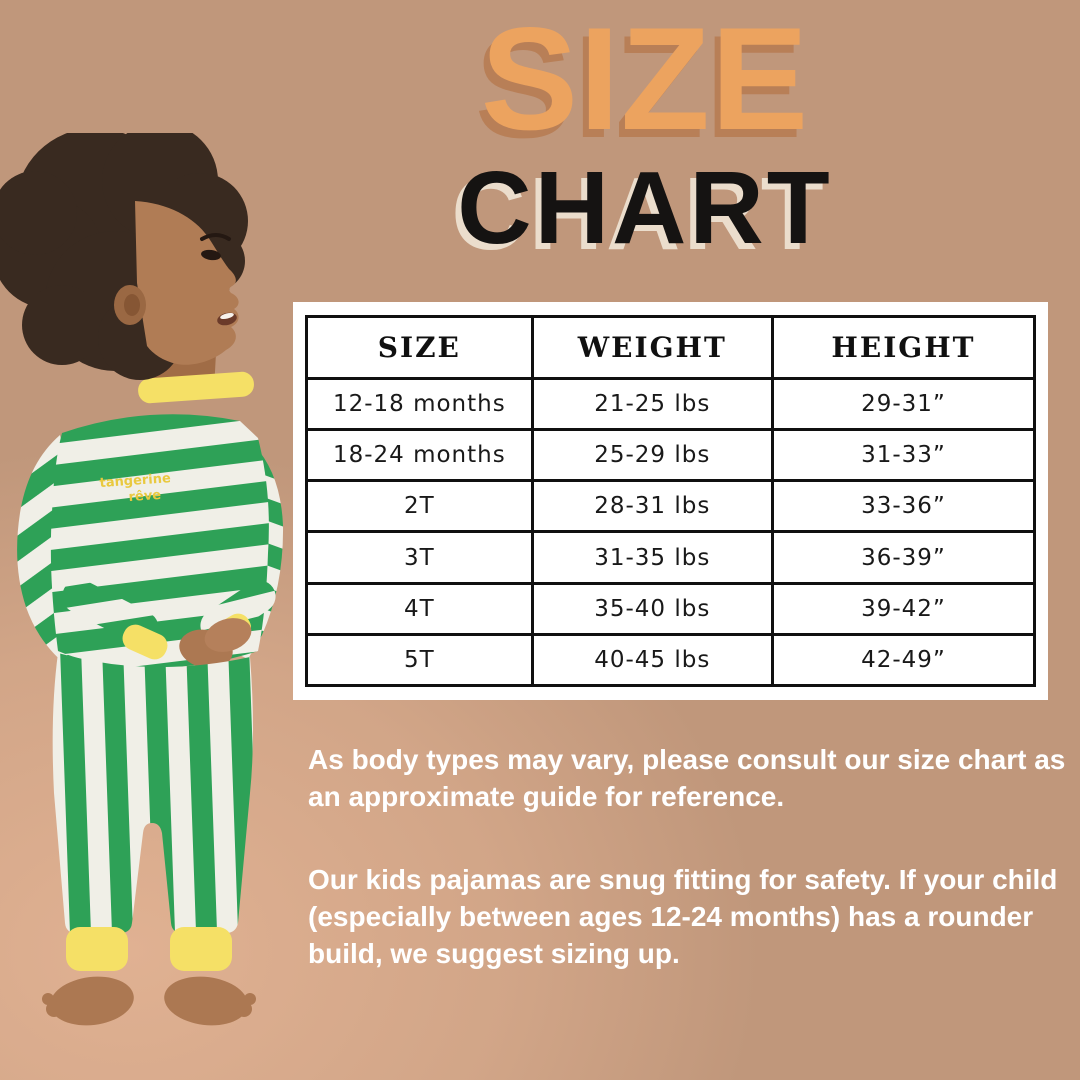  What do you see at coordinates (227, 316) in the screenshot?
I see `child-teeth` at bounding box center [227, 316].